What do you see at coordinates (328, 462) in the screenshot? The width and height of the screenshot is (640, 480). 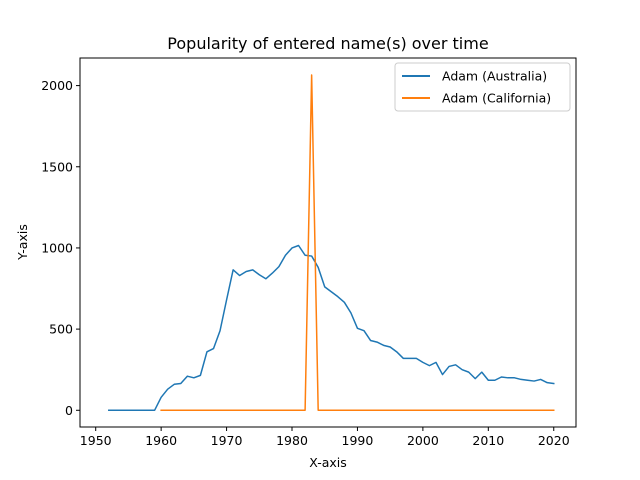 I see `x-axis-label: X-axis` at bounding box center [328, 462].